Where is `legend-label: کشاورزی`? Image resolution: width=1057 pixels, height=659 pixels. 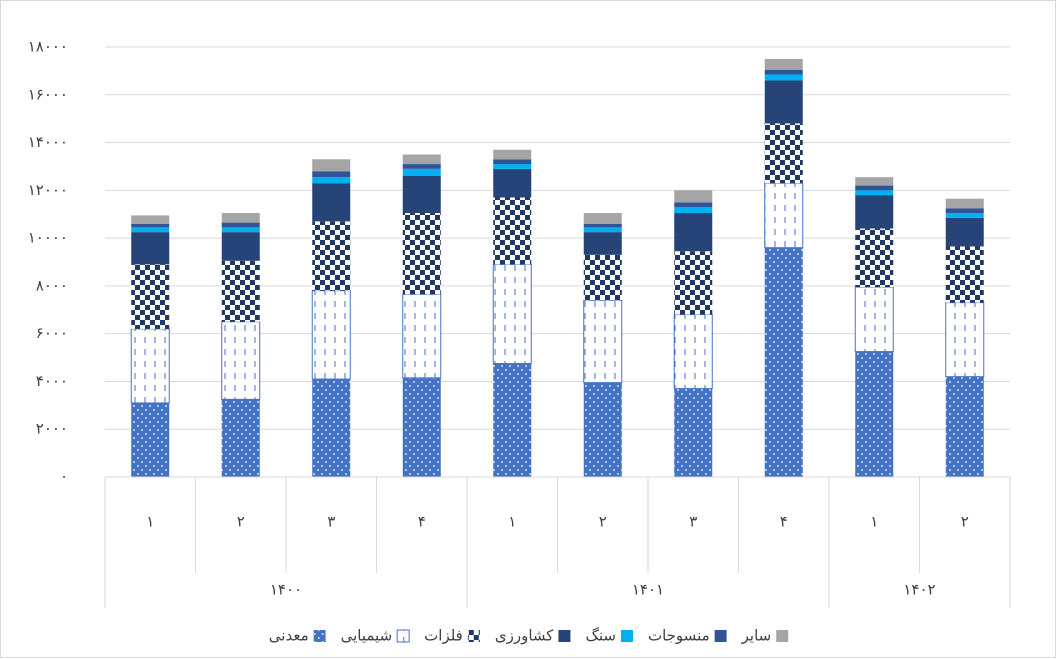
legend-label: کشاورزی is located at coordinates (524, 636).